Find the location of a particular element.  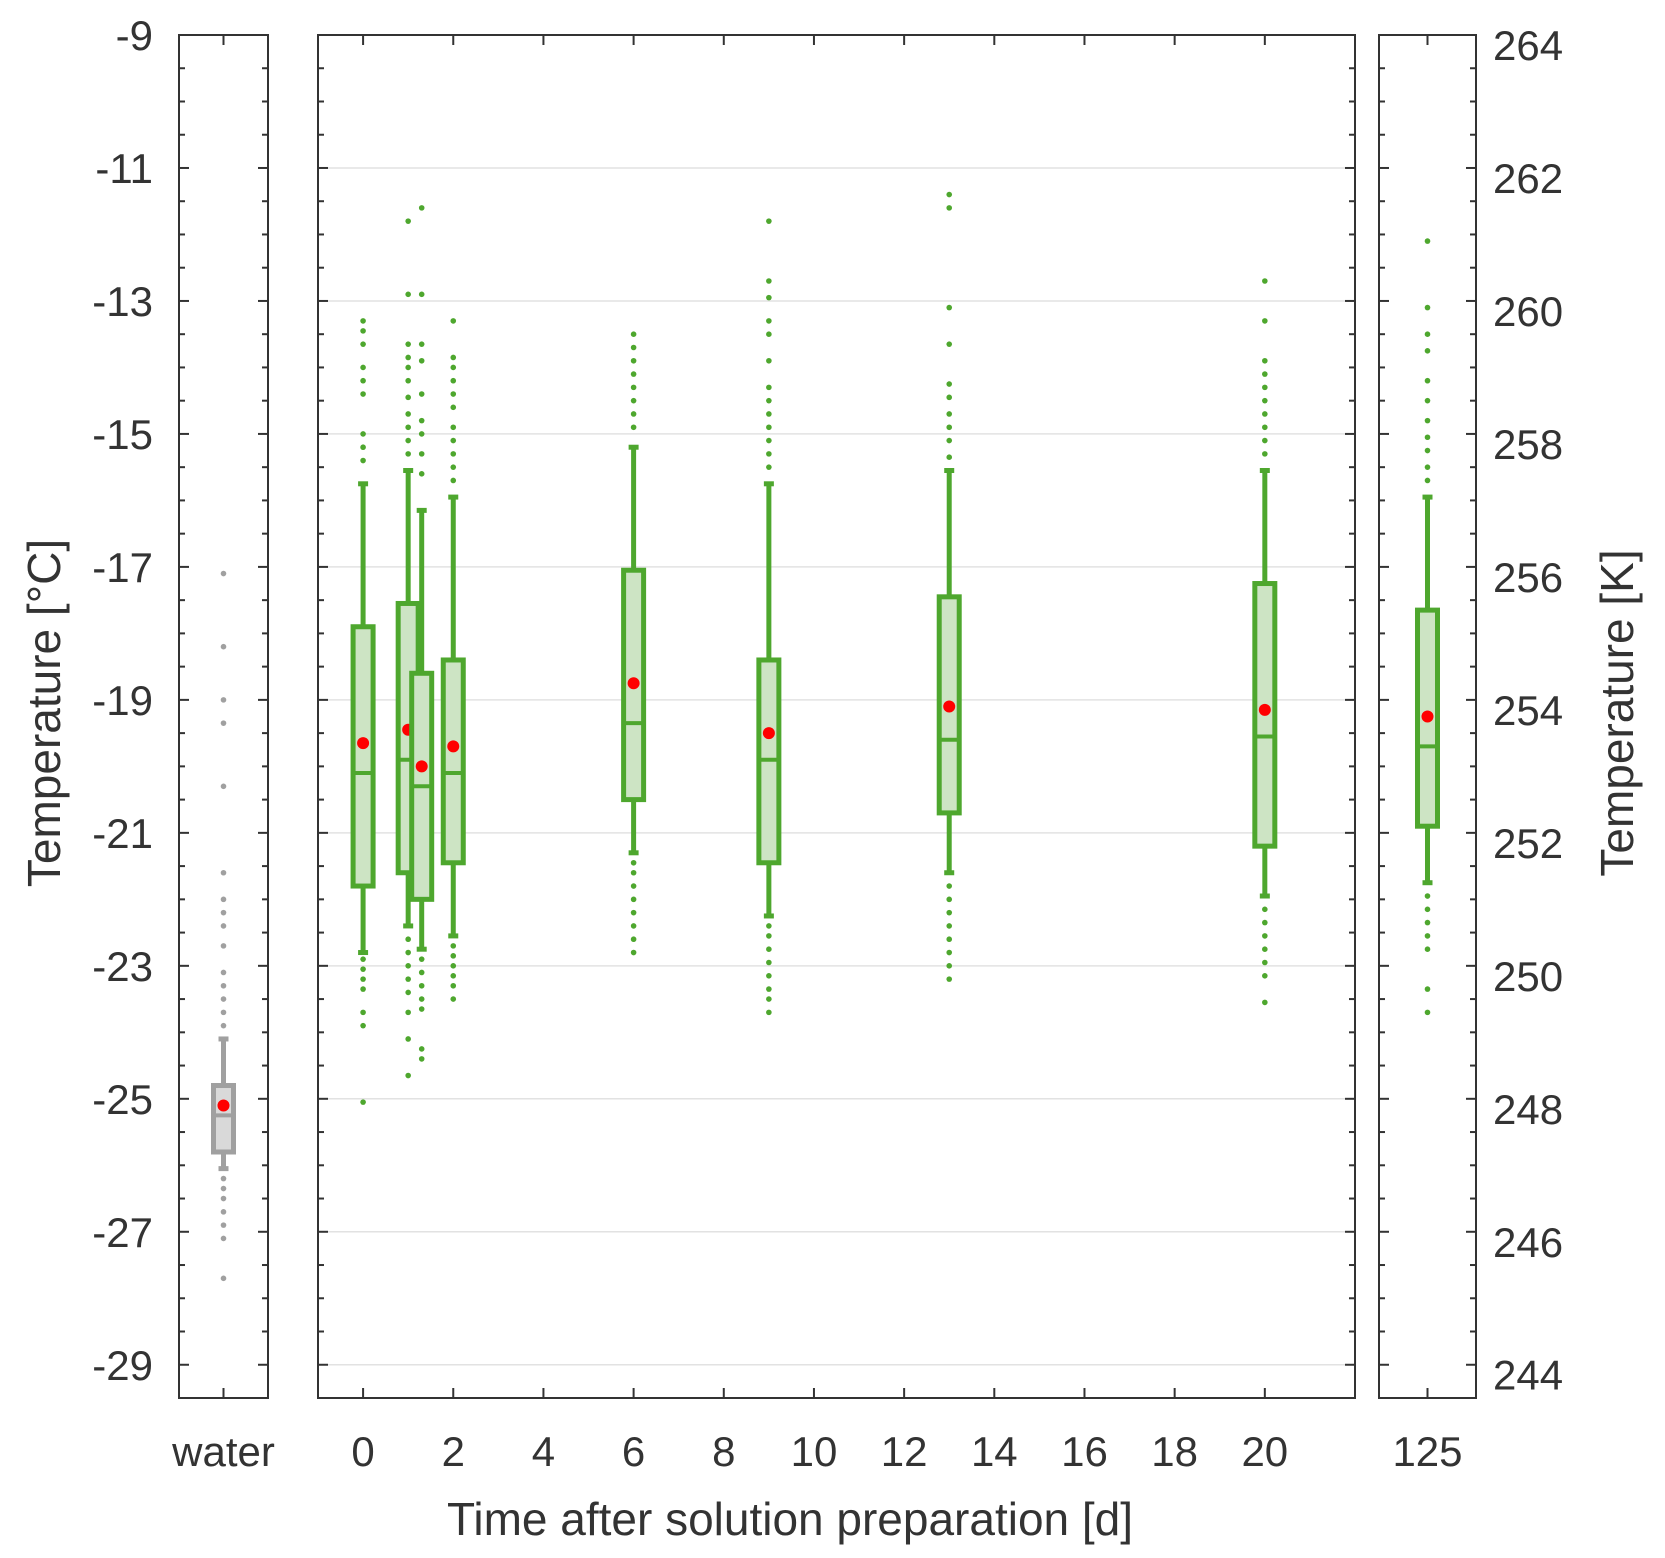

y-tick-label-right: 254 is located at coordinates (1528, 710).